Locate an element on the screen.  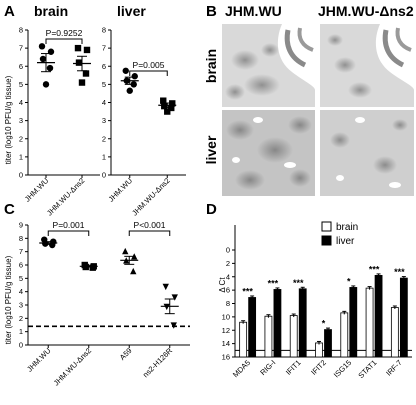
liver-ytick-label: 1 is located at coordinates (104, 156).